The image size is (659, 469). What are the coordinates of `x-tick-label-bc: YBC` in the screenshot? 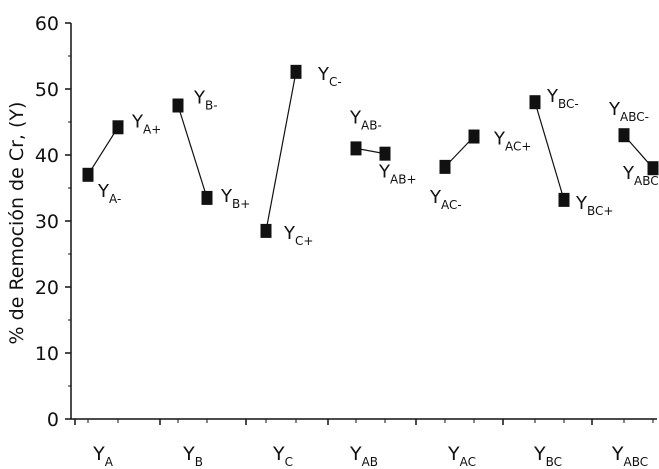 It's located at (547, 456).